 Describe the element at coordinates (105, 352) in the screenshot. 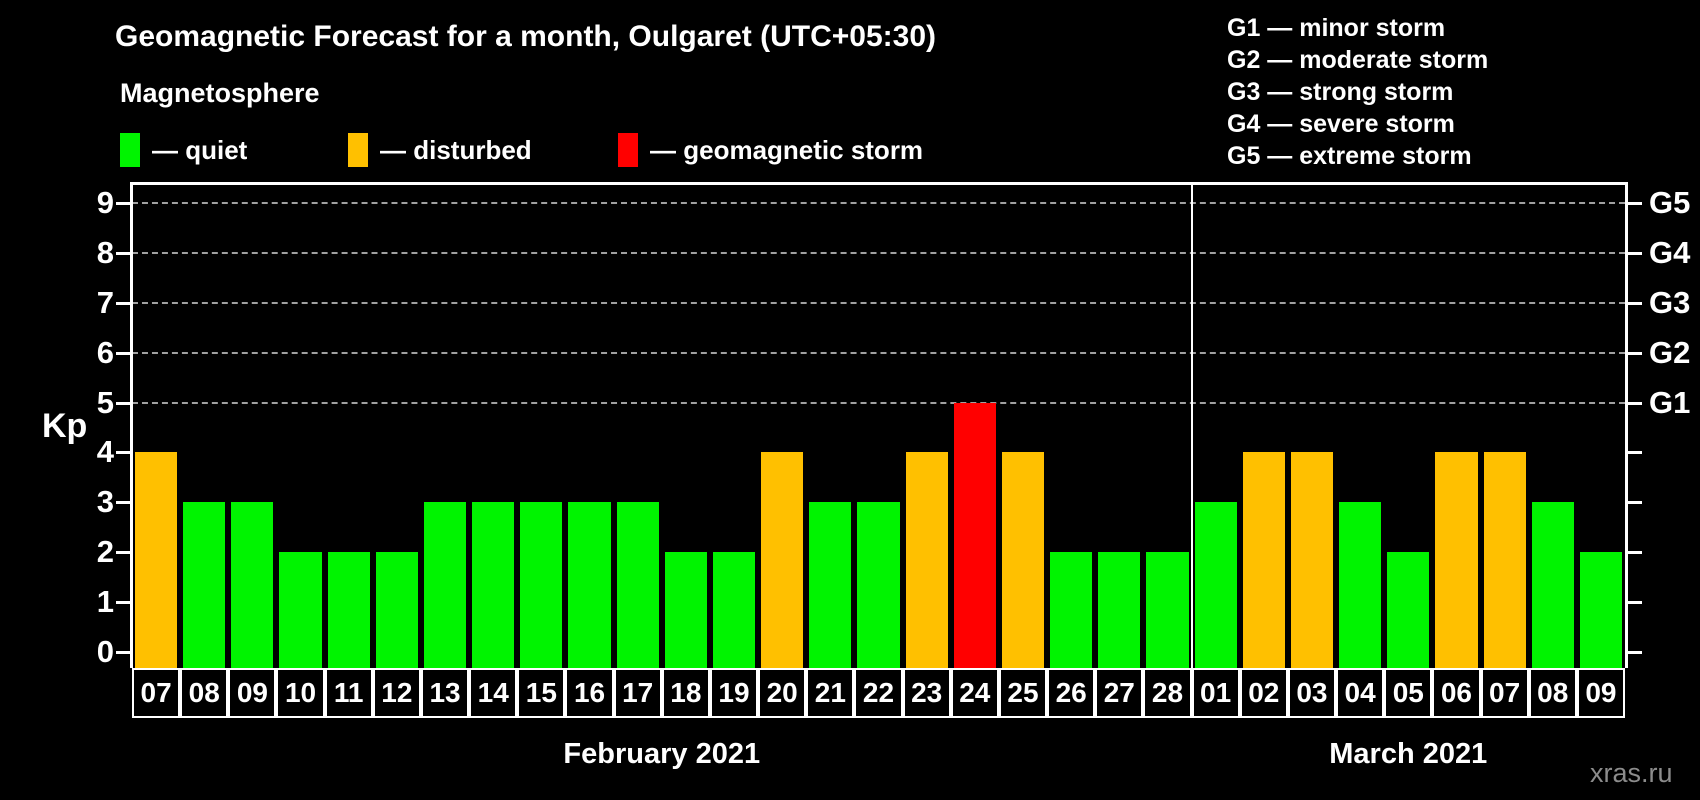

I see `y-tick-label-6: 6` at that location.